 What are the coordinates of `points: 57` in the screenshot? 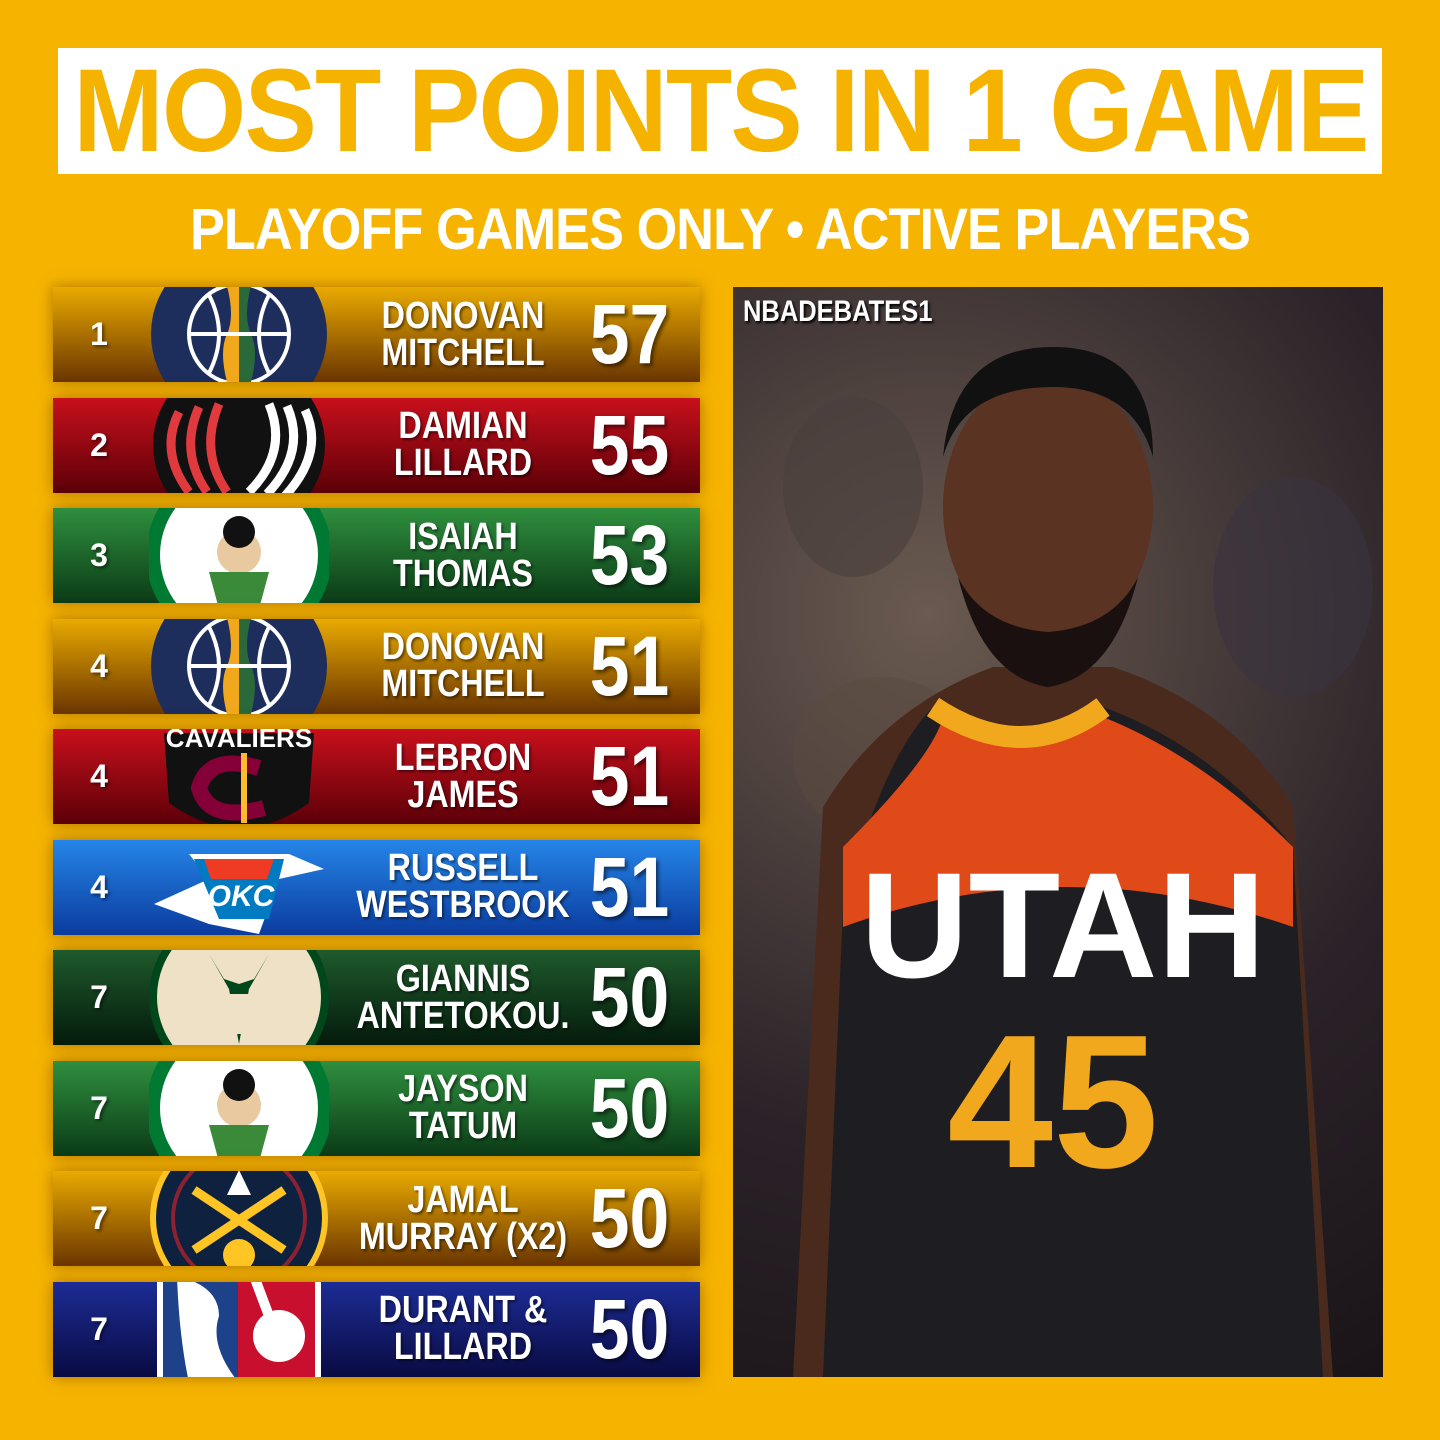 It's located at (629, 334).